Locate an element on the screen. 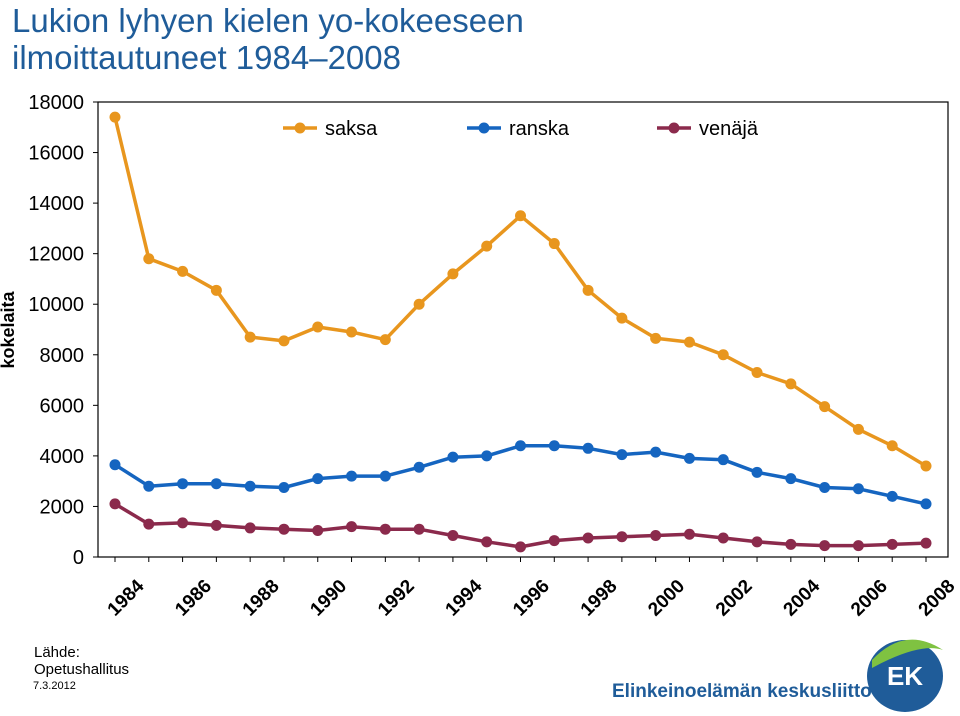 This screenshot has width=960, height=716. source-label: Lähde: is located at coordinates (57, 652).